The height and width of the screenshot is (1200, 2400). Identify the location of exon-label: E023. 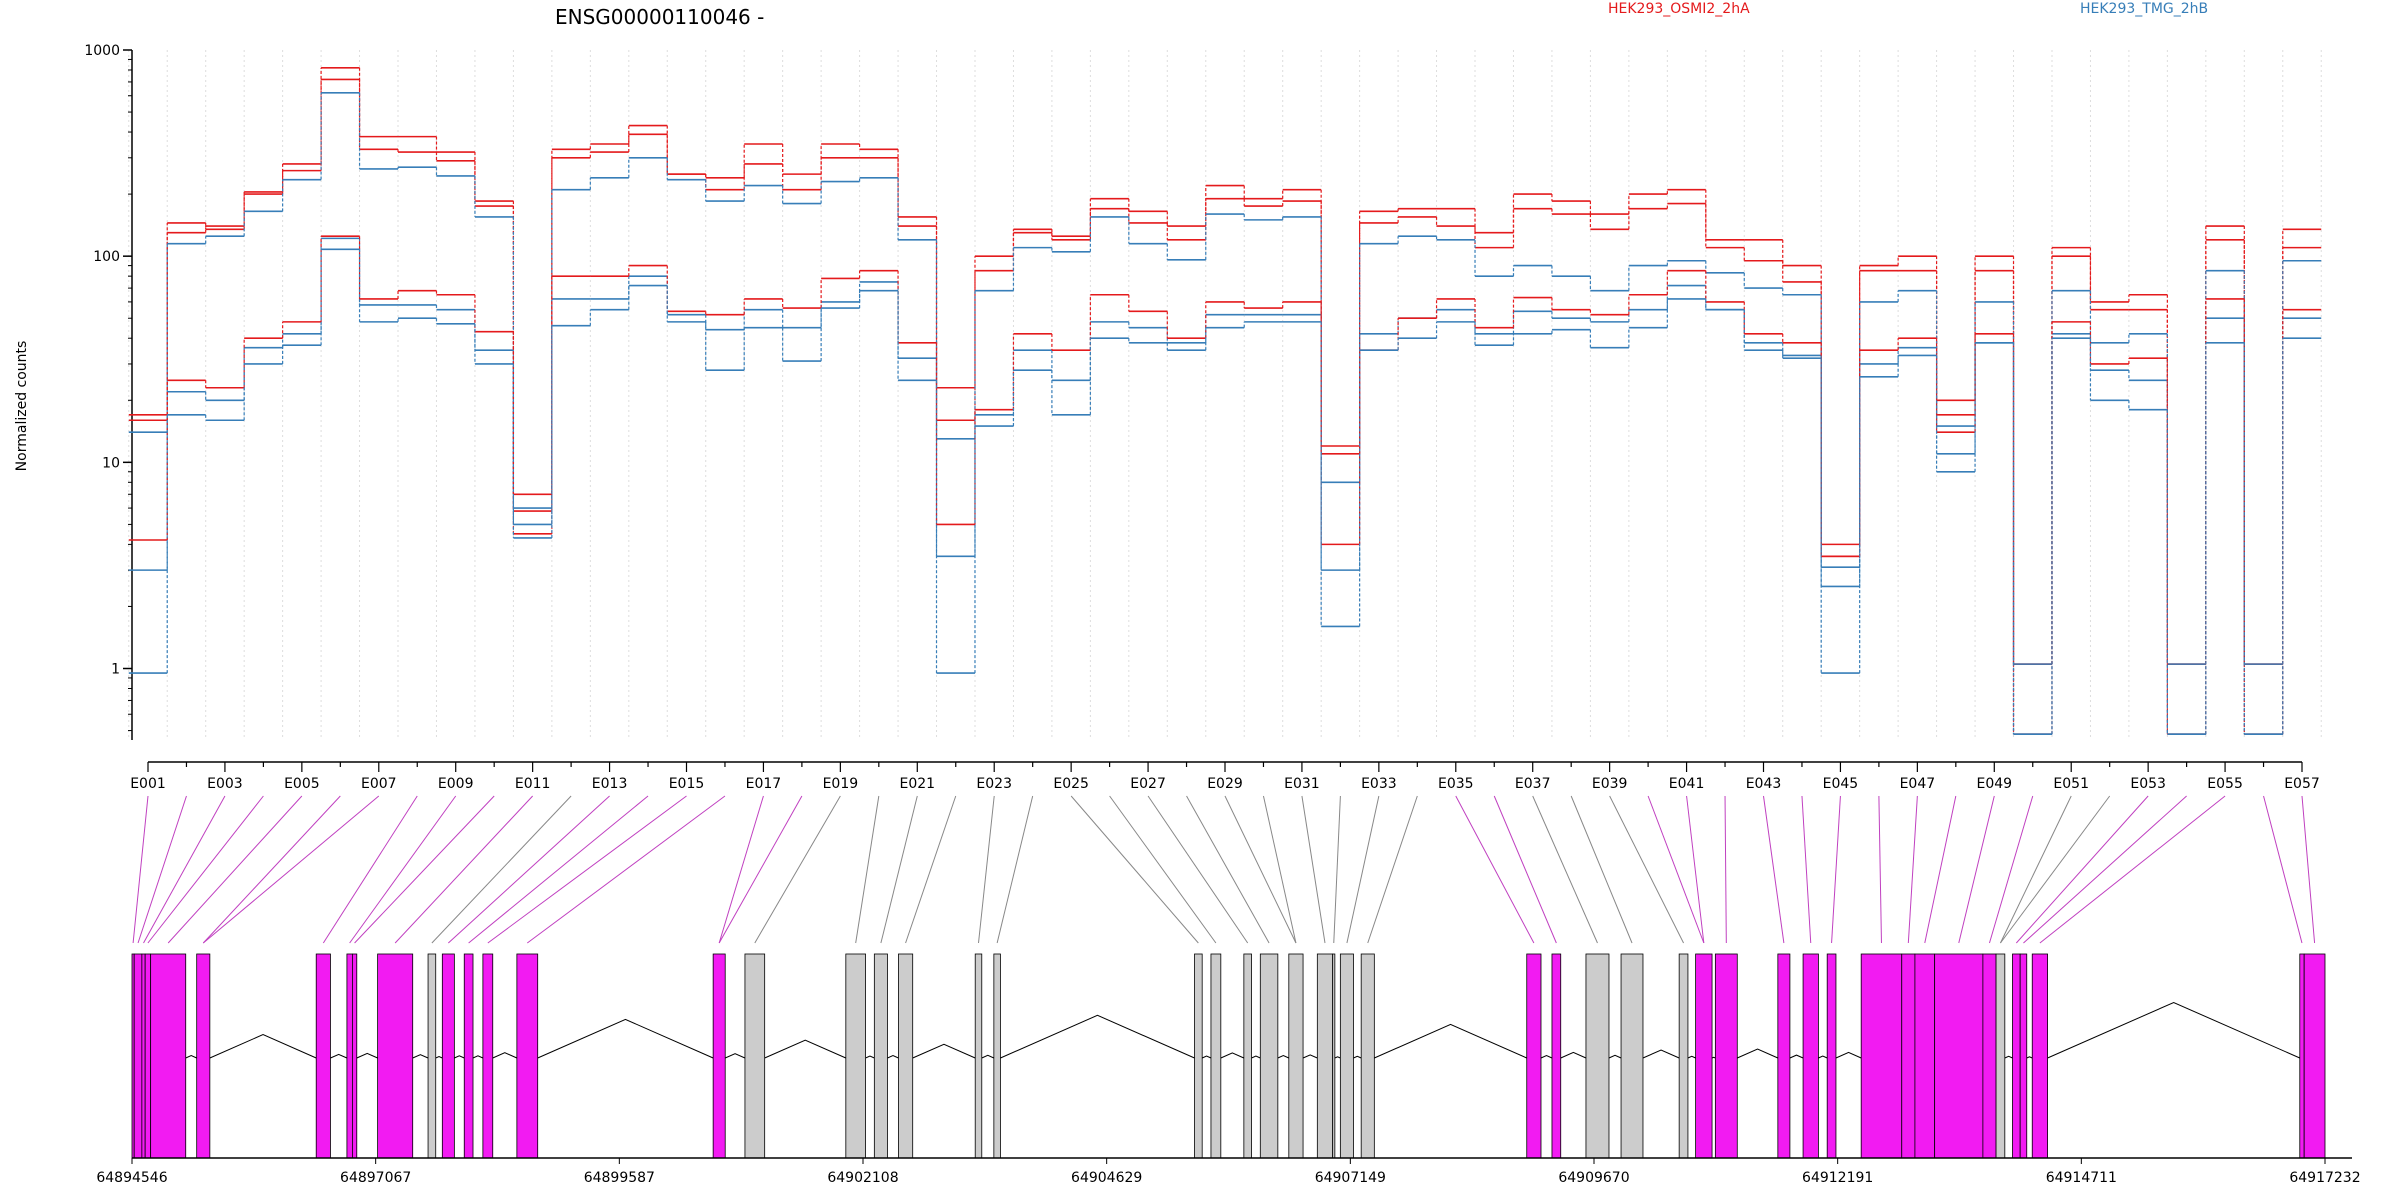
(994, 784).